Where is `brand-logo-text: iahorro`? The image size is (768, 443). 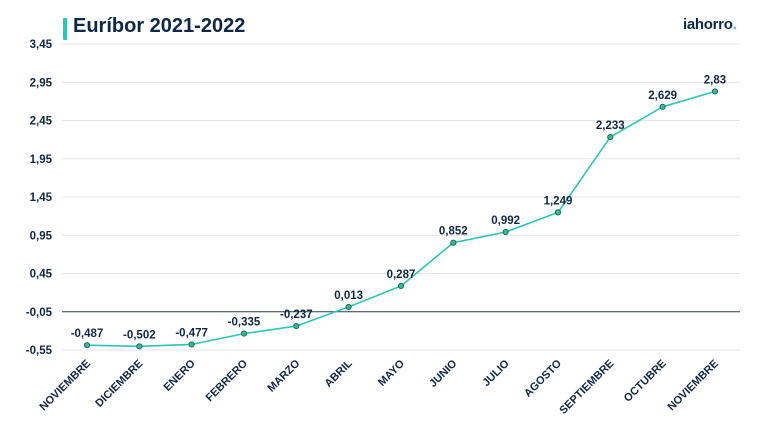 brand-logo-text: iahorro is located at coordinates (708, 24).